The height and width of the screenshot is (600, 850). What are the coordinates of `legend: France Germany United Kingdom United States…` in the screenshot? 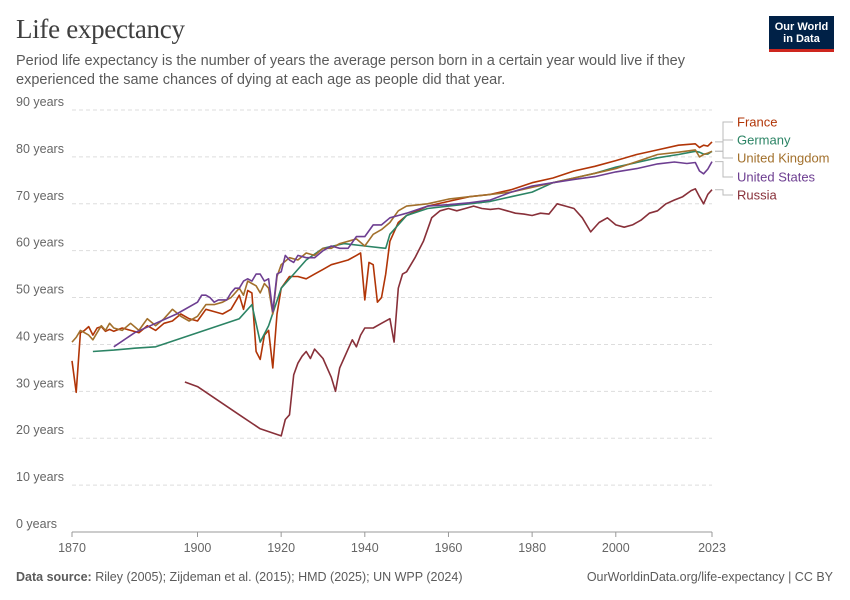 It's located at (772, 159).